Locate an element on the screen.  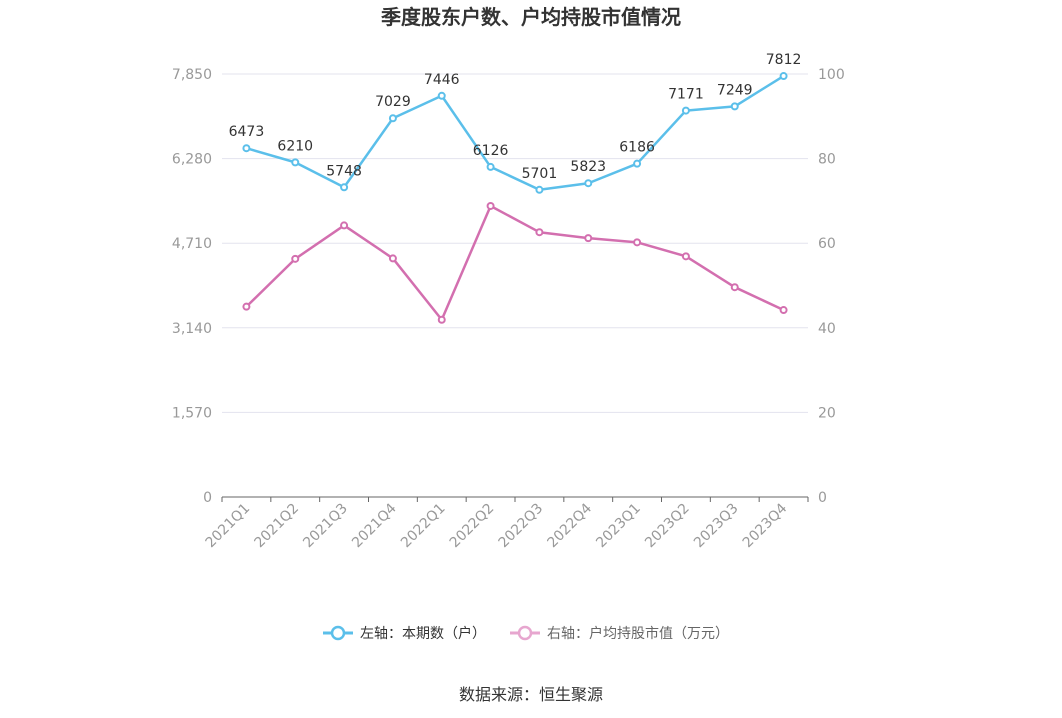
x-tick-label: 2021Q1 is located at coordinates (228, 526).